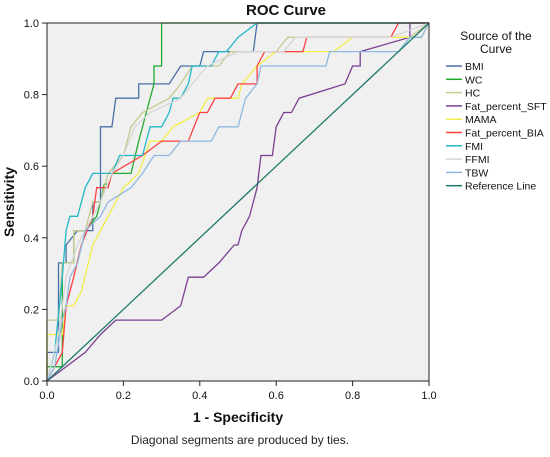  What do you see at coordinates (473, 94) in the screenshot?
I see `legend-label: HC` at bounding box center [473, 94].